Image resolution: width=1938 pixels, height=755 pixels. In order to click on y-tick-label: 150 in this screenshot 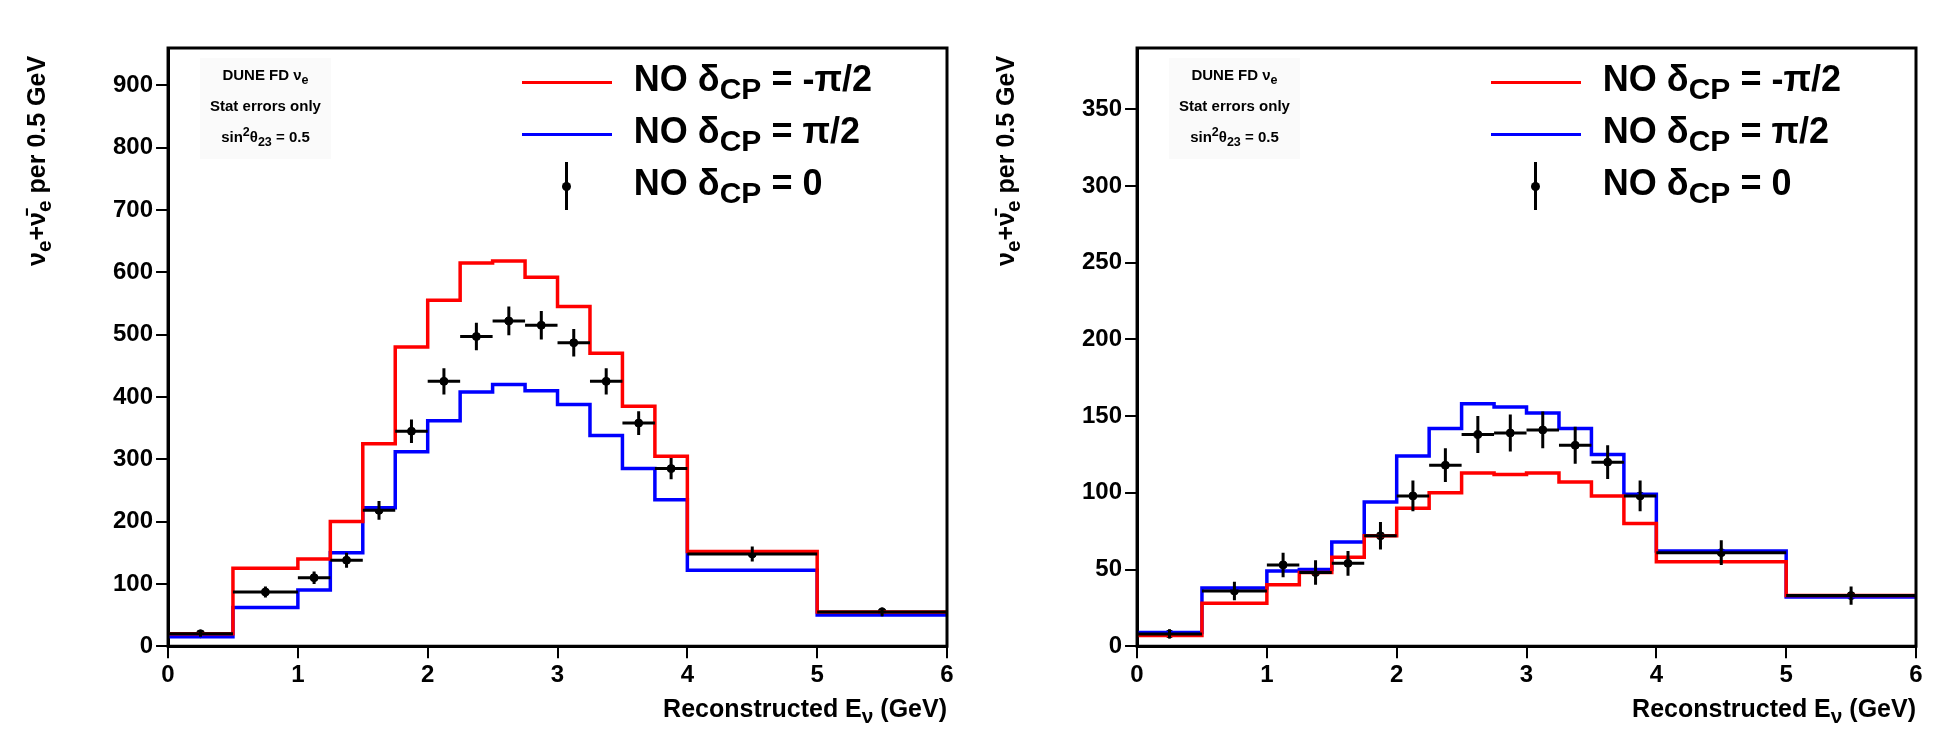, I will do `click(1102, 414)`.